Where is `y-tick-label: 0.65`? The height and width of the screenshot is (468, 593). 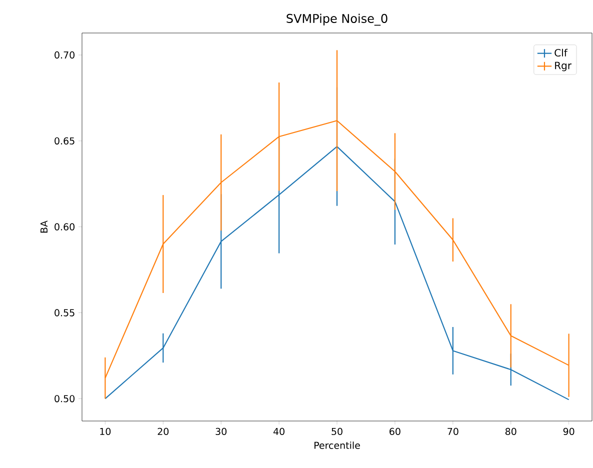
y-tick-label: 0.65 is located at coordinates (64, 141).